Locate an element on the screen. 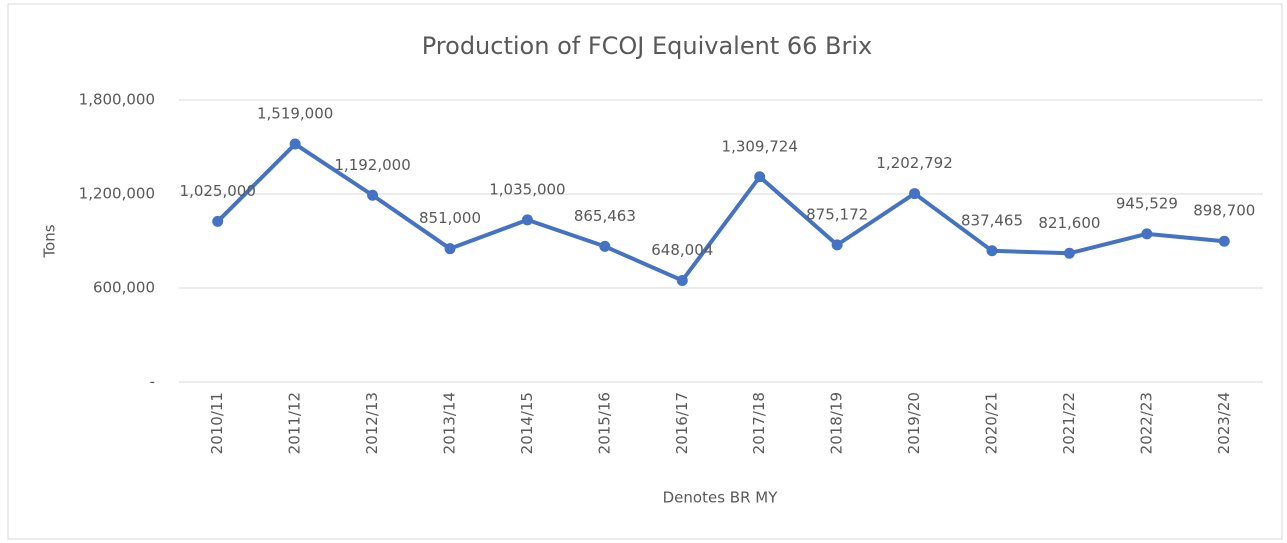 The height and width of the screenshot is (543, 1287). y-axis-label: Tons is located at coordinates (50, 241).